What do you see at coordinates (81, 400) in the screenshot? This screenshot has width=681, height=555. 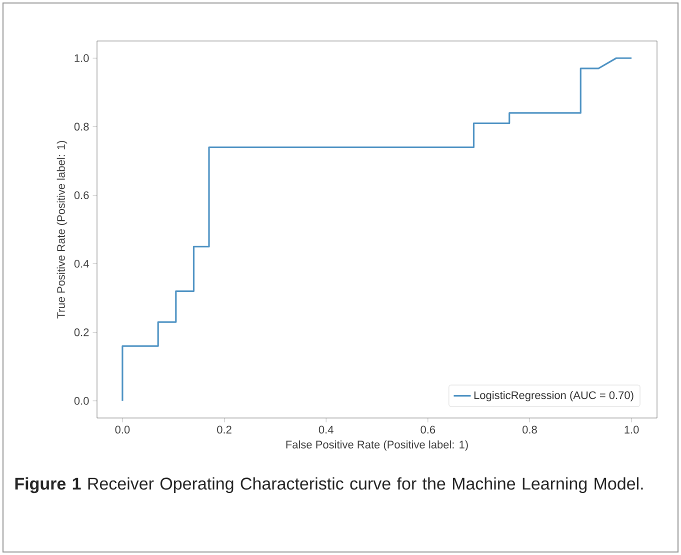 I see `y-tick-label: 0.0` at bounding box center [81, 400].